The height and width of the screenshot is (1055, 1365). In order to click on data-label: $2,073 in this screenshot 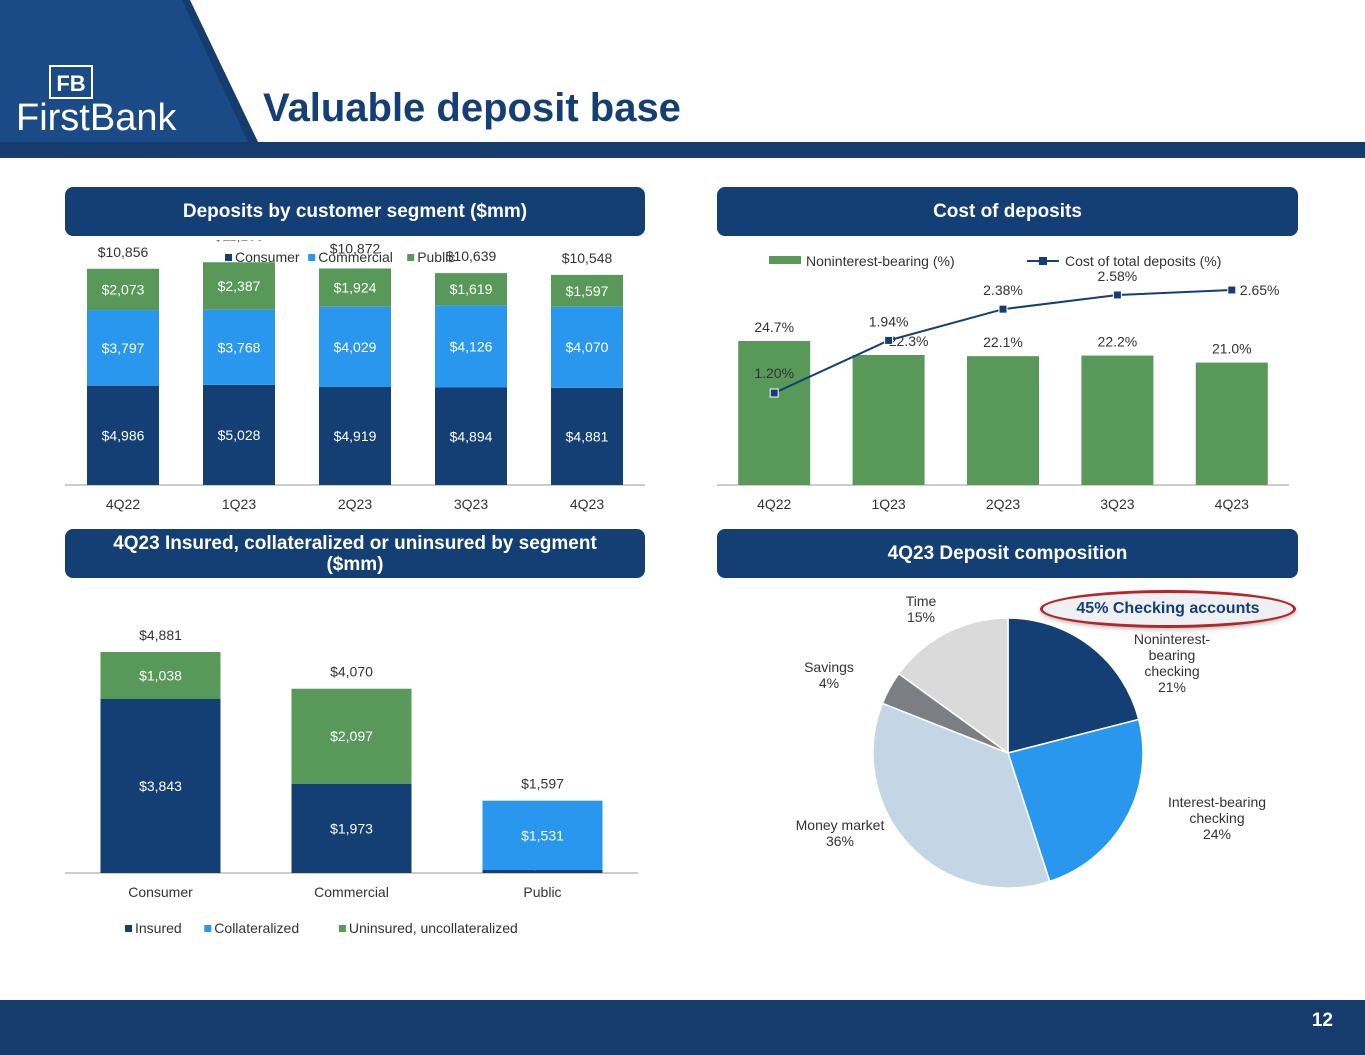, I will do `click(123, 289)`.